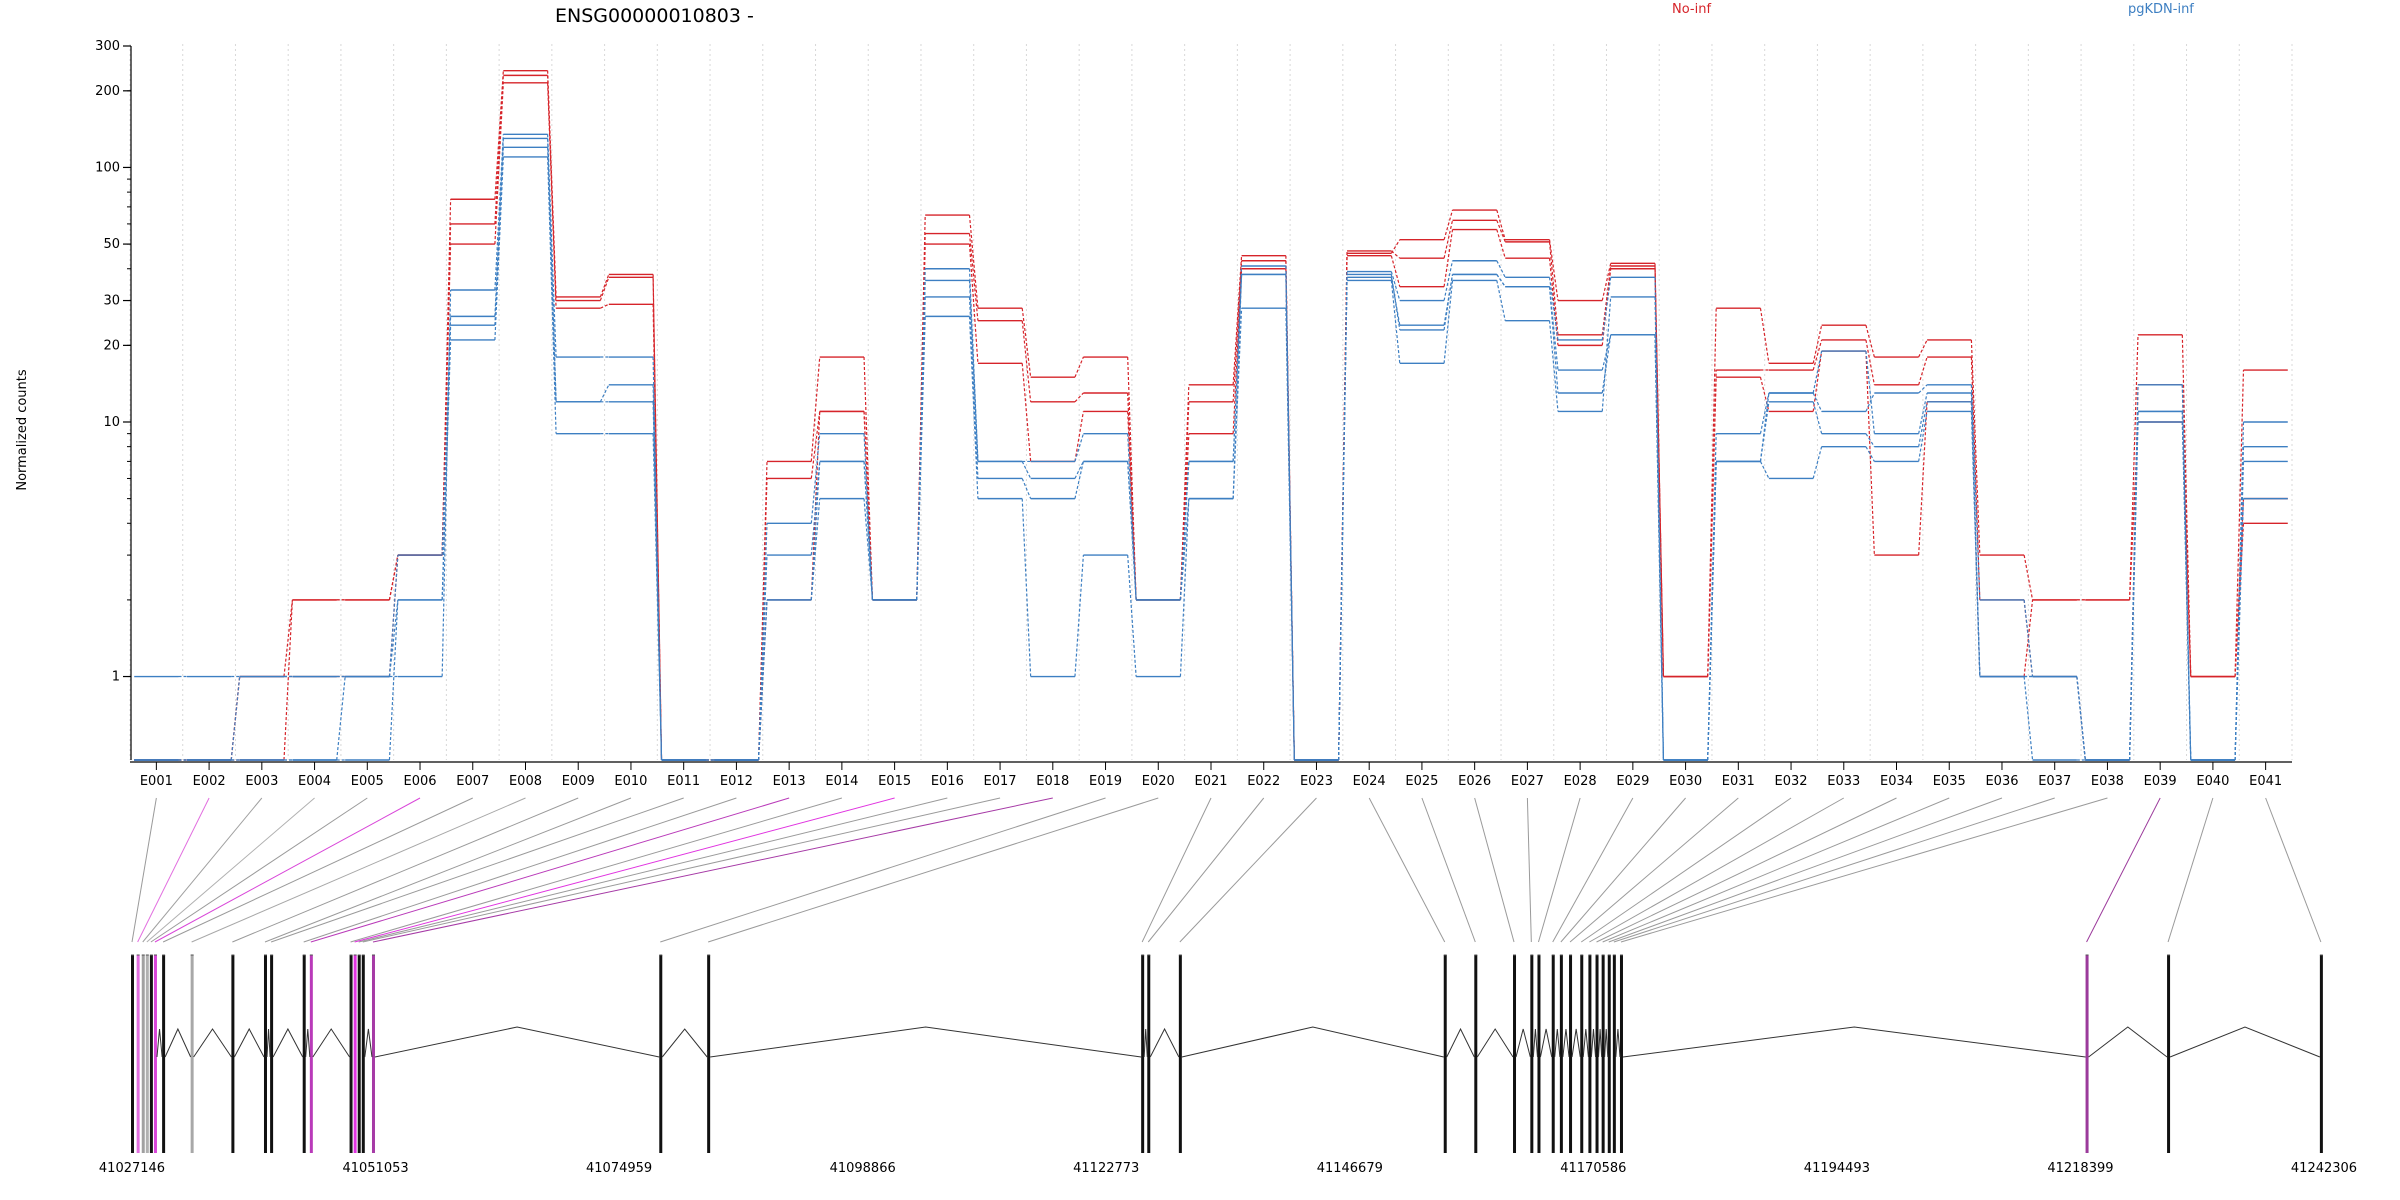  I want to click on x-tick-label-e015: E015, so click(894, 781).